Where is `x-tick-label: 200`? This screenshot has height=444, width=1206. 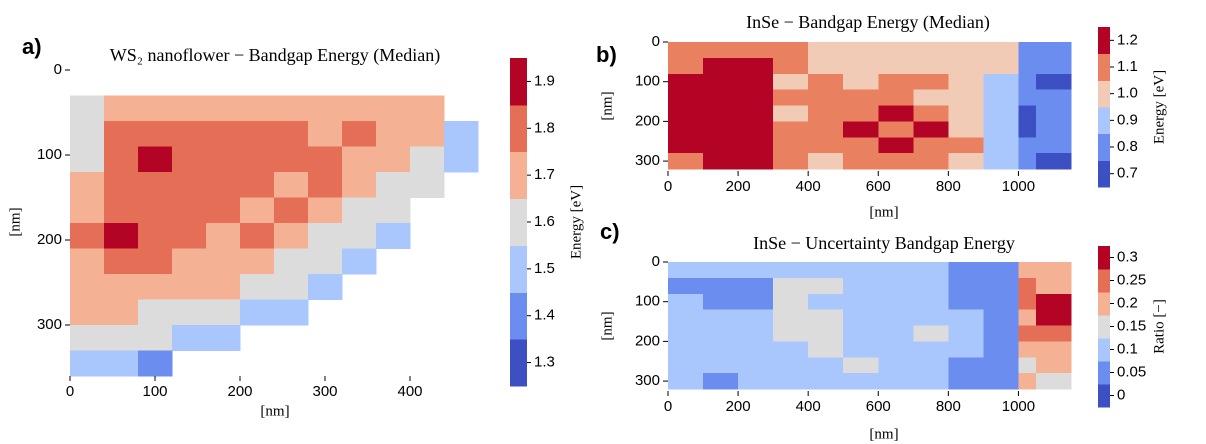
x-tick-label: 200 is located at coordinates (738, 186).